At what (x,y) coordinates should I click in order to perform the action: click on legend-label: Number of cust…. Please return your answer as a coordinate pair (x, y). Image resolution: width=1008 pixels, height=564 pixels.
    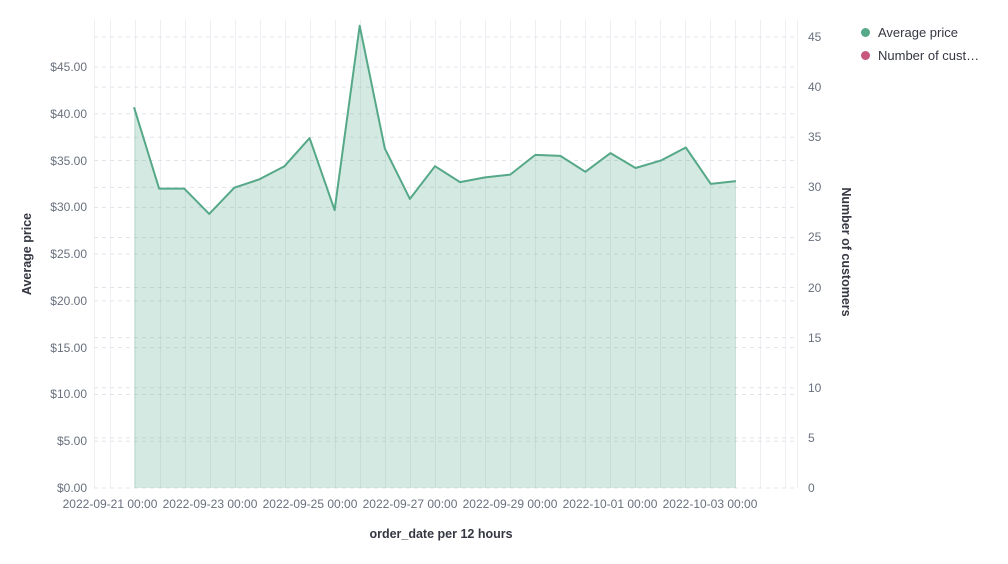
    Looking at the image, I should click on (929, 55).